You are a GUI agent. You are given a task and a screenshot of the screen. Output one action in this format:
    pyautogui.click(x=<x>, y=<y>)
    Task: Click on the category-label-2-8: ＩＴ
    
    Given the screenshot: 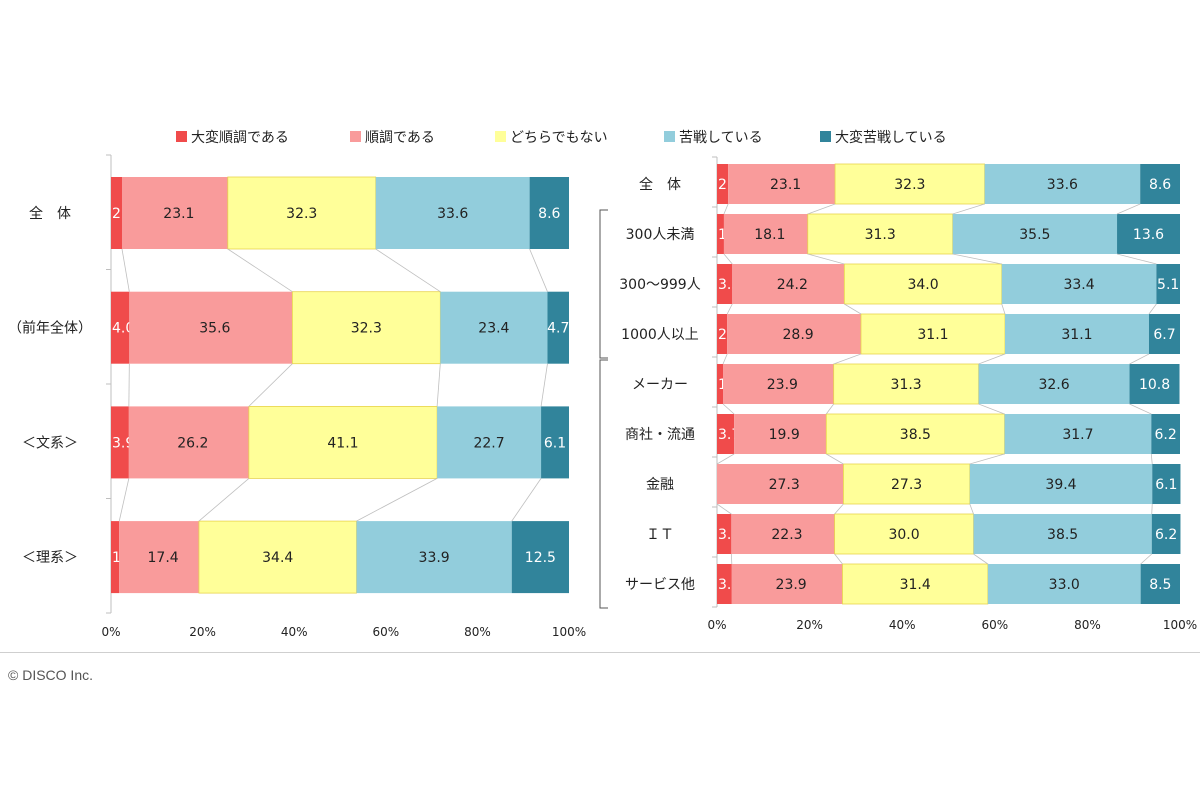 What is the action you would take?
    pyautogui.click(x=660, y=535)
    